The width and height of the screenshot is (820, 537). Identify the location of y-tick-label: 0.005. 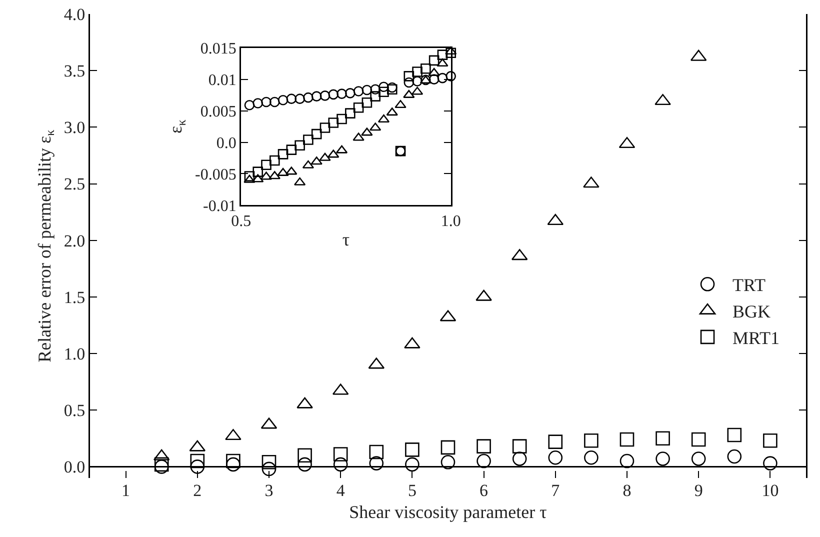
(218, 111).